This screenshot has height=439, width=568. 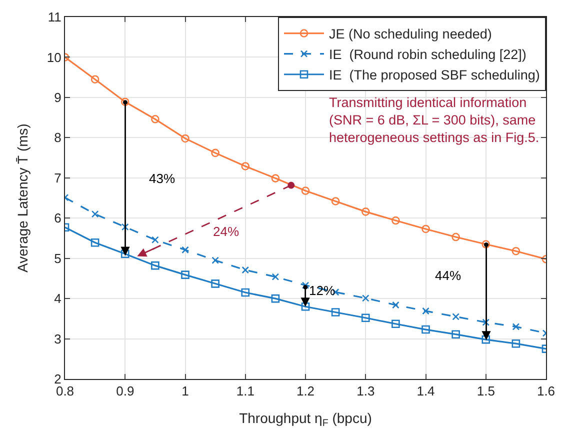 What do you see at coordinates (58, 298) in the screenshot?
I see `y-tick-label: 4` at bounding box center [58, 298].